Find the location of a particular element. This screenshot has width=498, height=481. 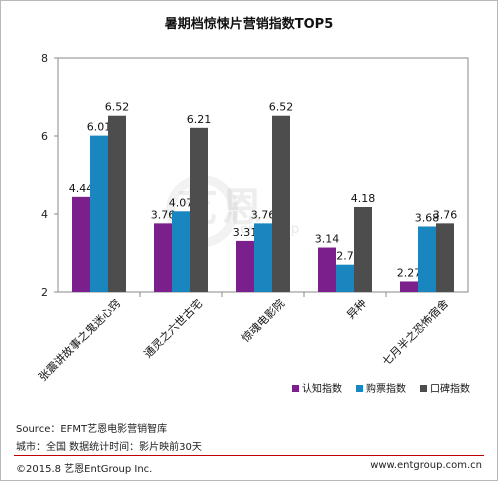

footer-copyright: ©2015.8 艺恩EntGroup Inc. is located at coordinates (84, 469).